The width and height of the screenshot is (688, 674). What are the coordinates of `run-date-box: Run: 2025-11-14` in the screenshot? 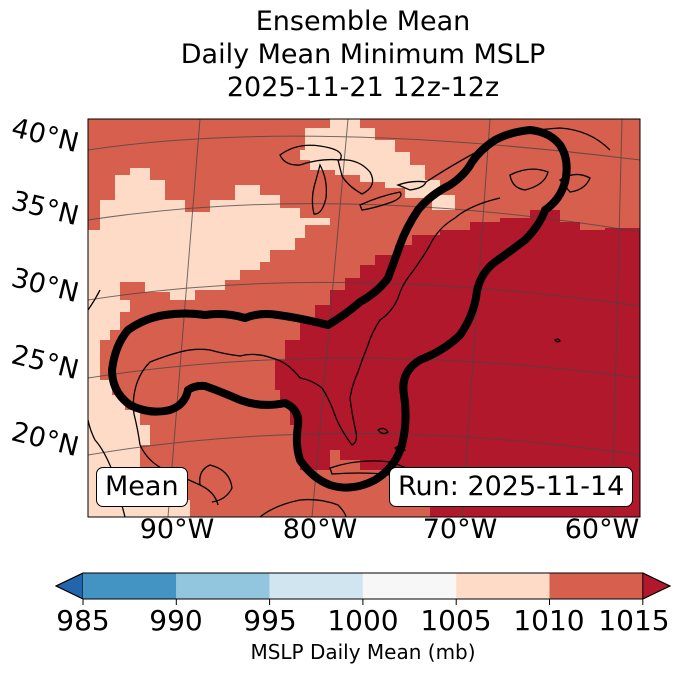 It's located at (511, 487).